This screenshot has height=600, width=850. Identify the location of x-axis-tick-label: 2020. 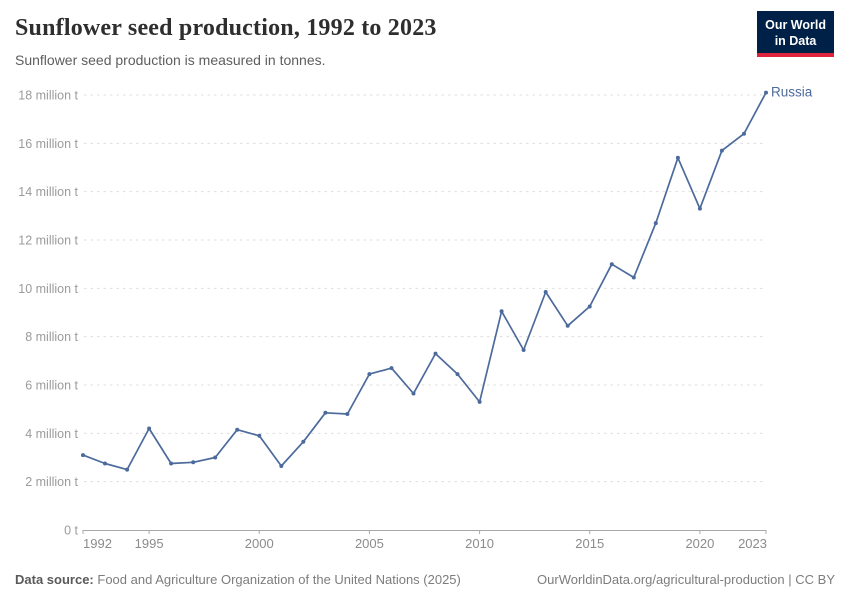
(699, 543).